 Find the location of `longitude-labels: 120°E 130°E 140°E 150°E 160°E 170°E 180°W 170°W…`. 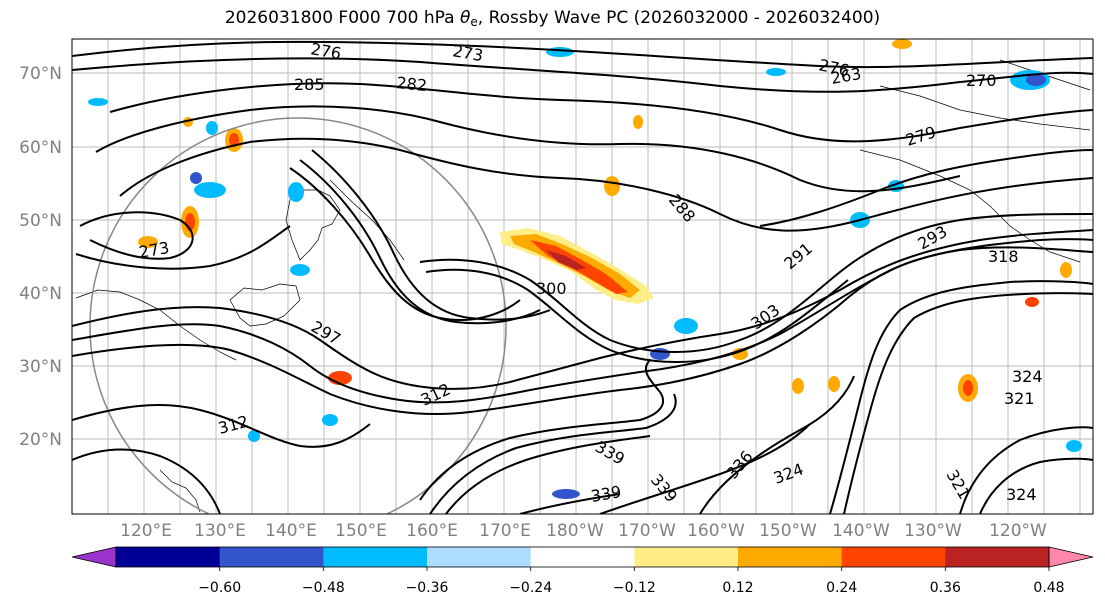

longitude-labels: 120°E 130°E 140°E 150°E 160°E 170°E 180°W 170°W… is located at coordinates (583, 531).